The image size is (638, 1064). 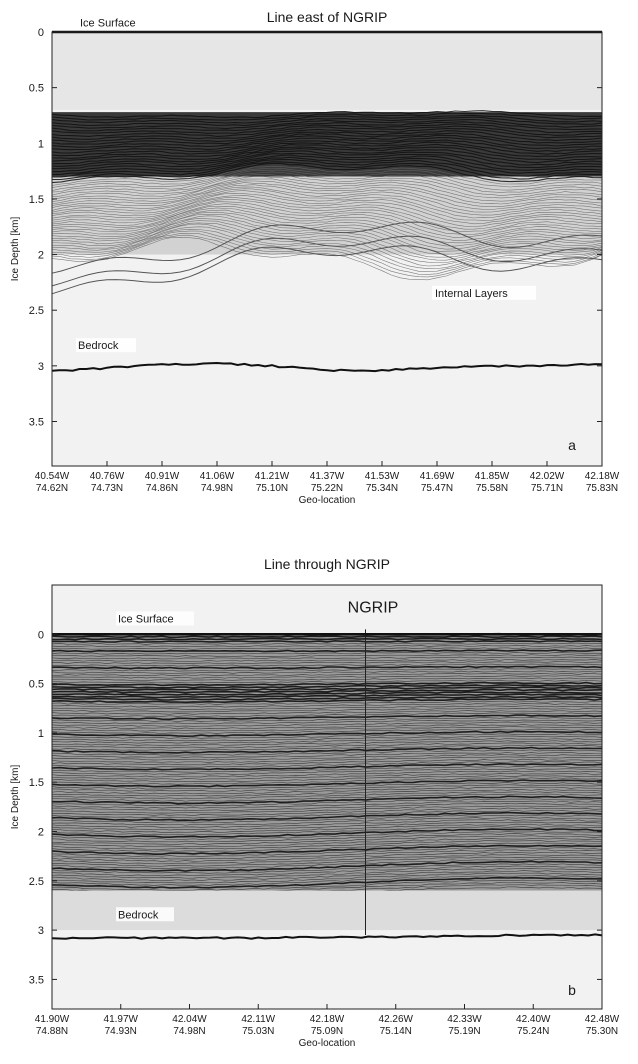 I want to click on x-tick-label-lat: 74.86N, so click(x=162, y=488).